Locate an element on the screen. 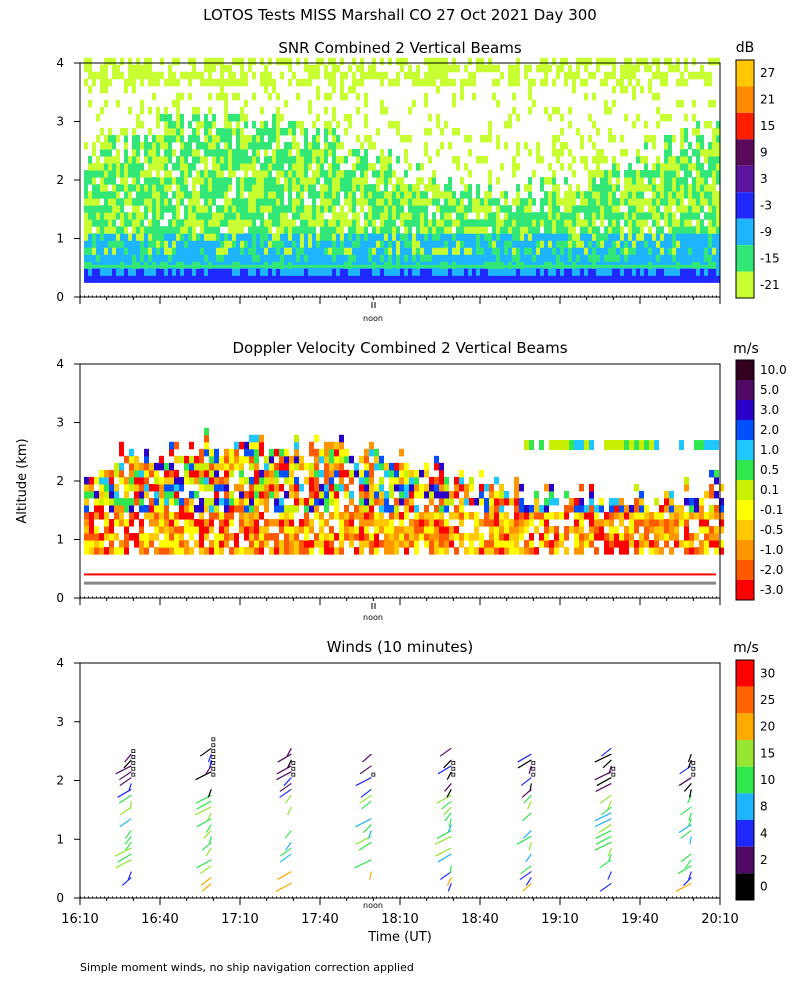 The width and height of the screenshot is (800, 1000). y-tick-label: 4 is located at coordinates (60, 63).